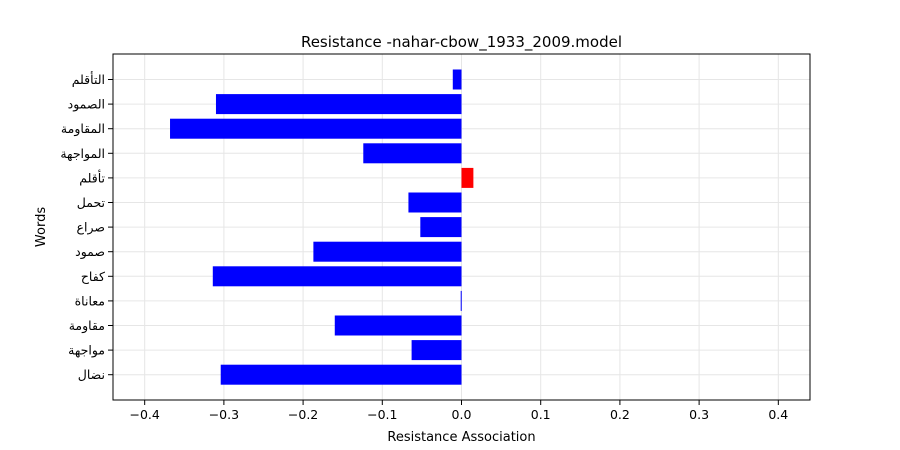 This screenshot has height=450, width=900. I want to click on y-tick-label: المواجهة, so click(82, 154).